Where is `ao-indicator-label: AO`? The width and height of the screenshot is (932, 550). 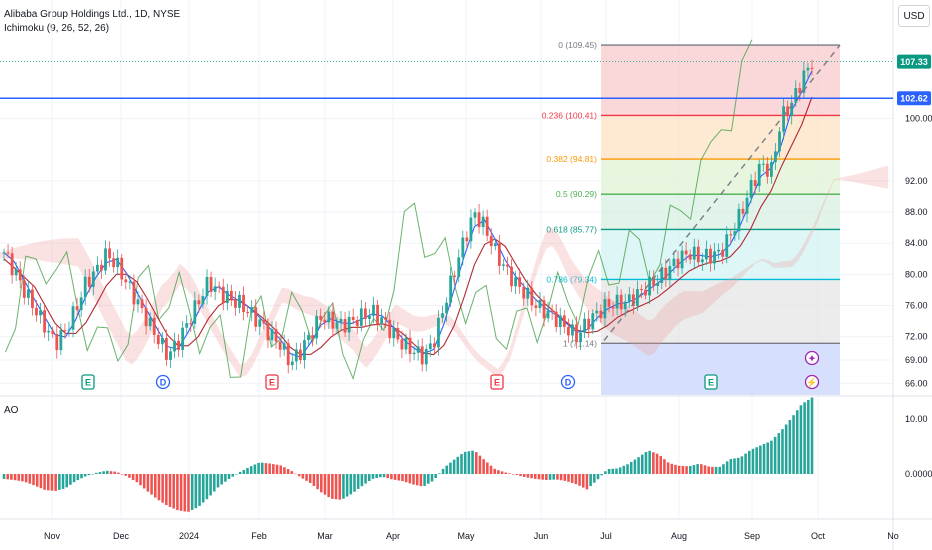
ao-indicator-label: AO is located at coordinates (11, 410).